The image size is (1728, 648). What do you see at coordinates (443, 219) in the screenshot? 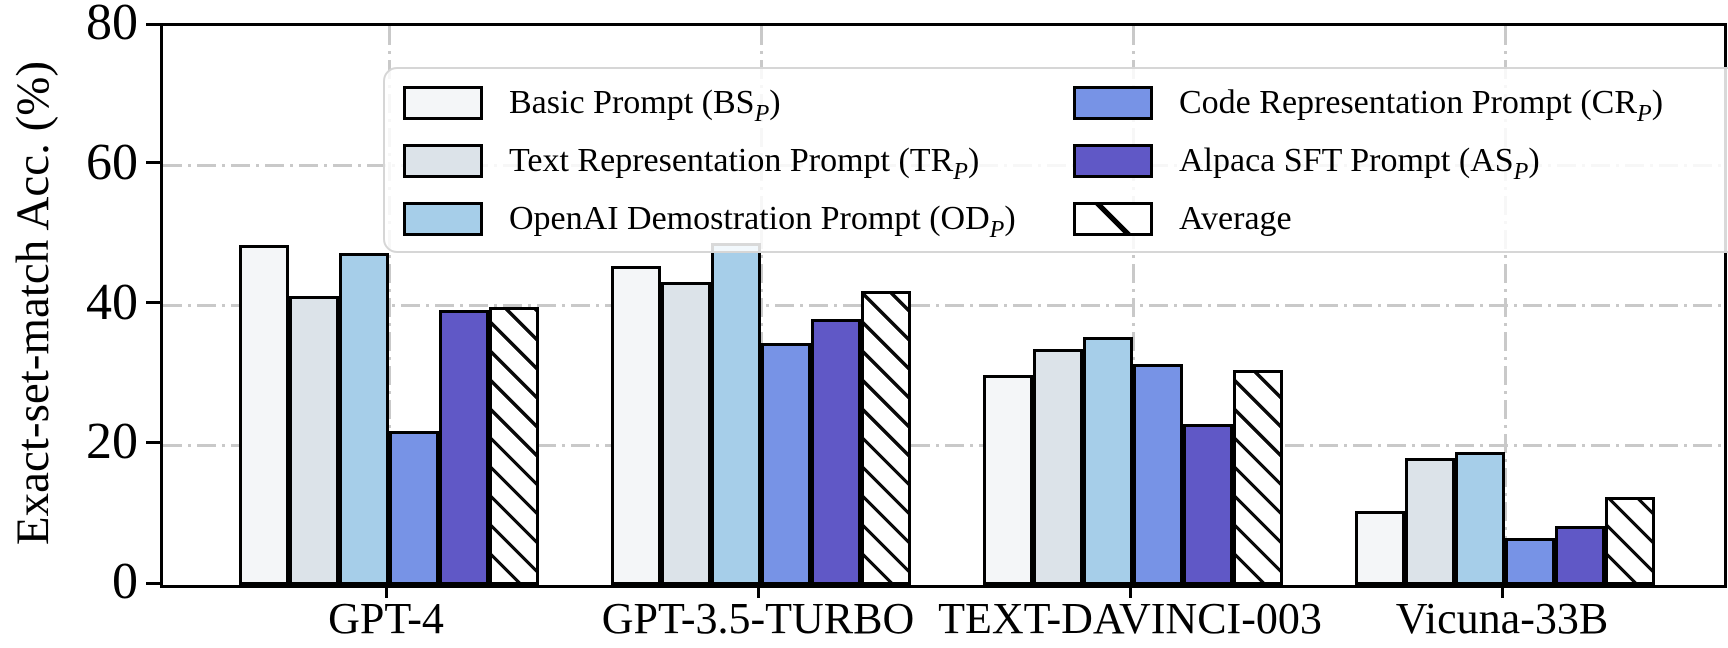
I see `legend-swatch-openai-demostration-prompt-od-p` at bounding box center [443, 219].